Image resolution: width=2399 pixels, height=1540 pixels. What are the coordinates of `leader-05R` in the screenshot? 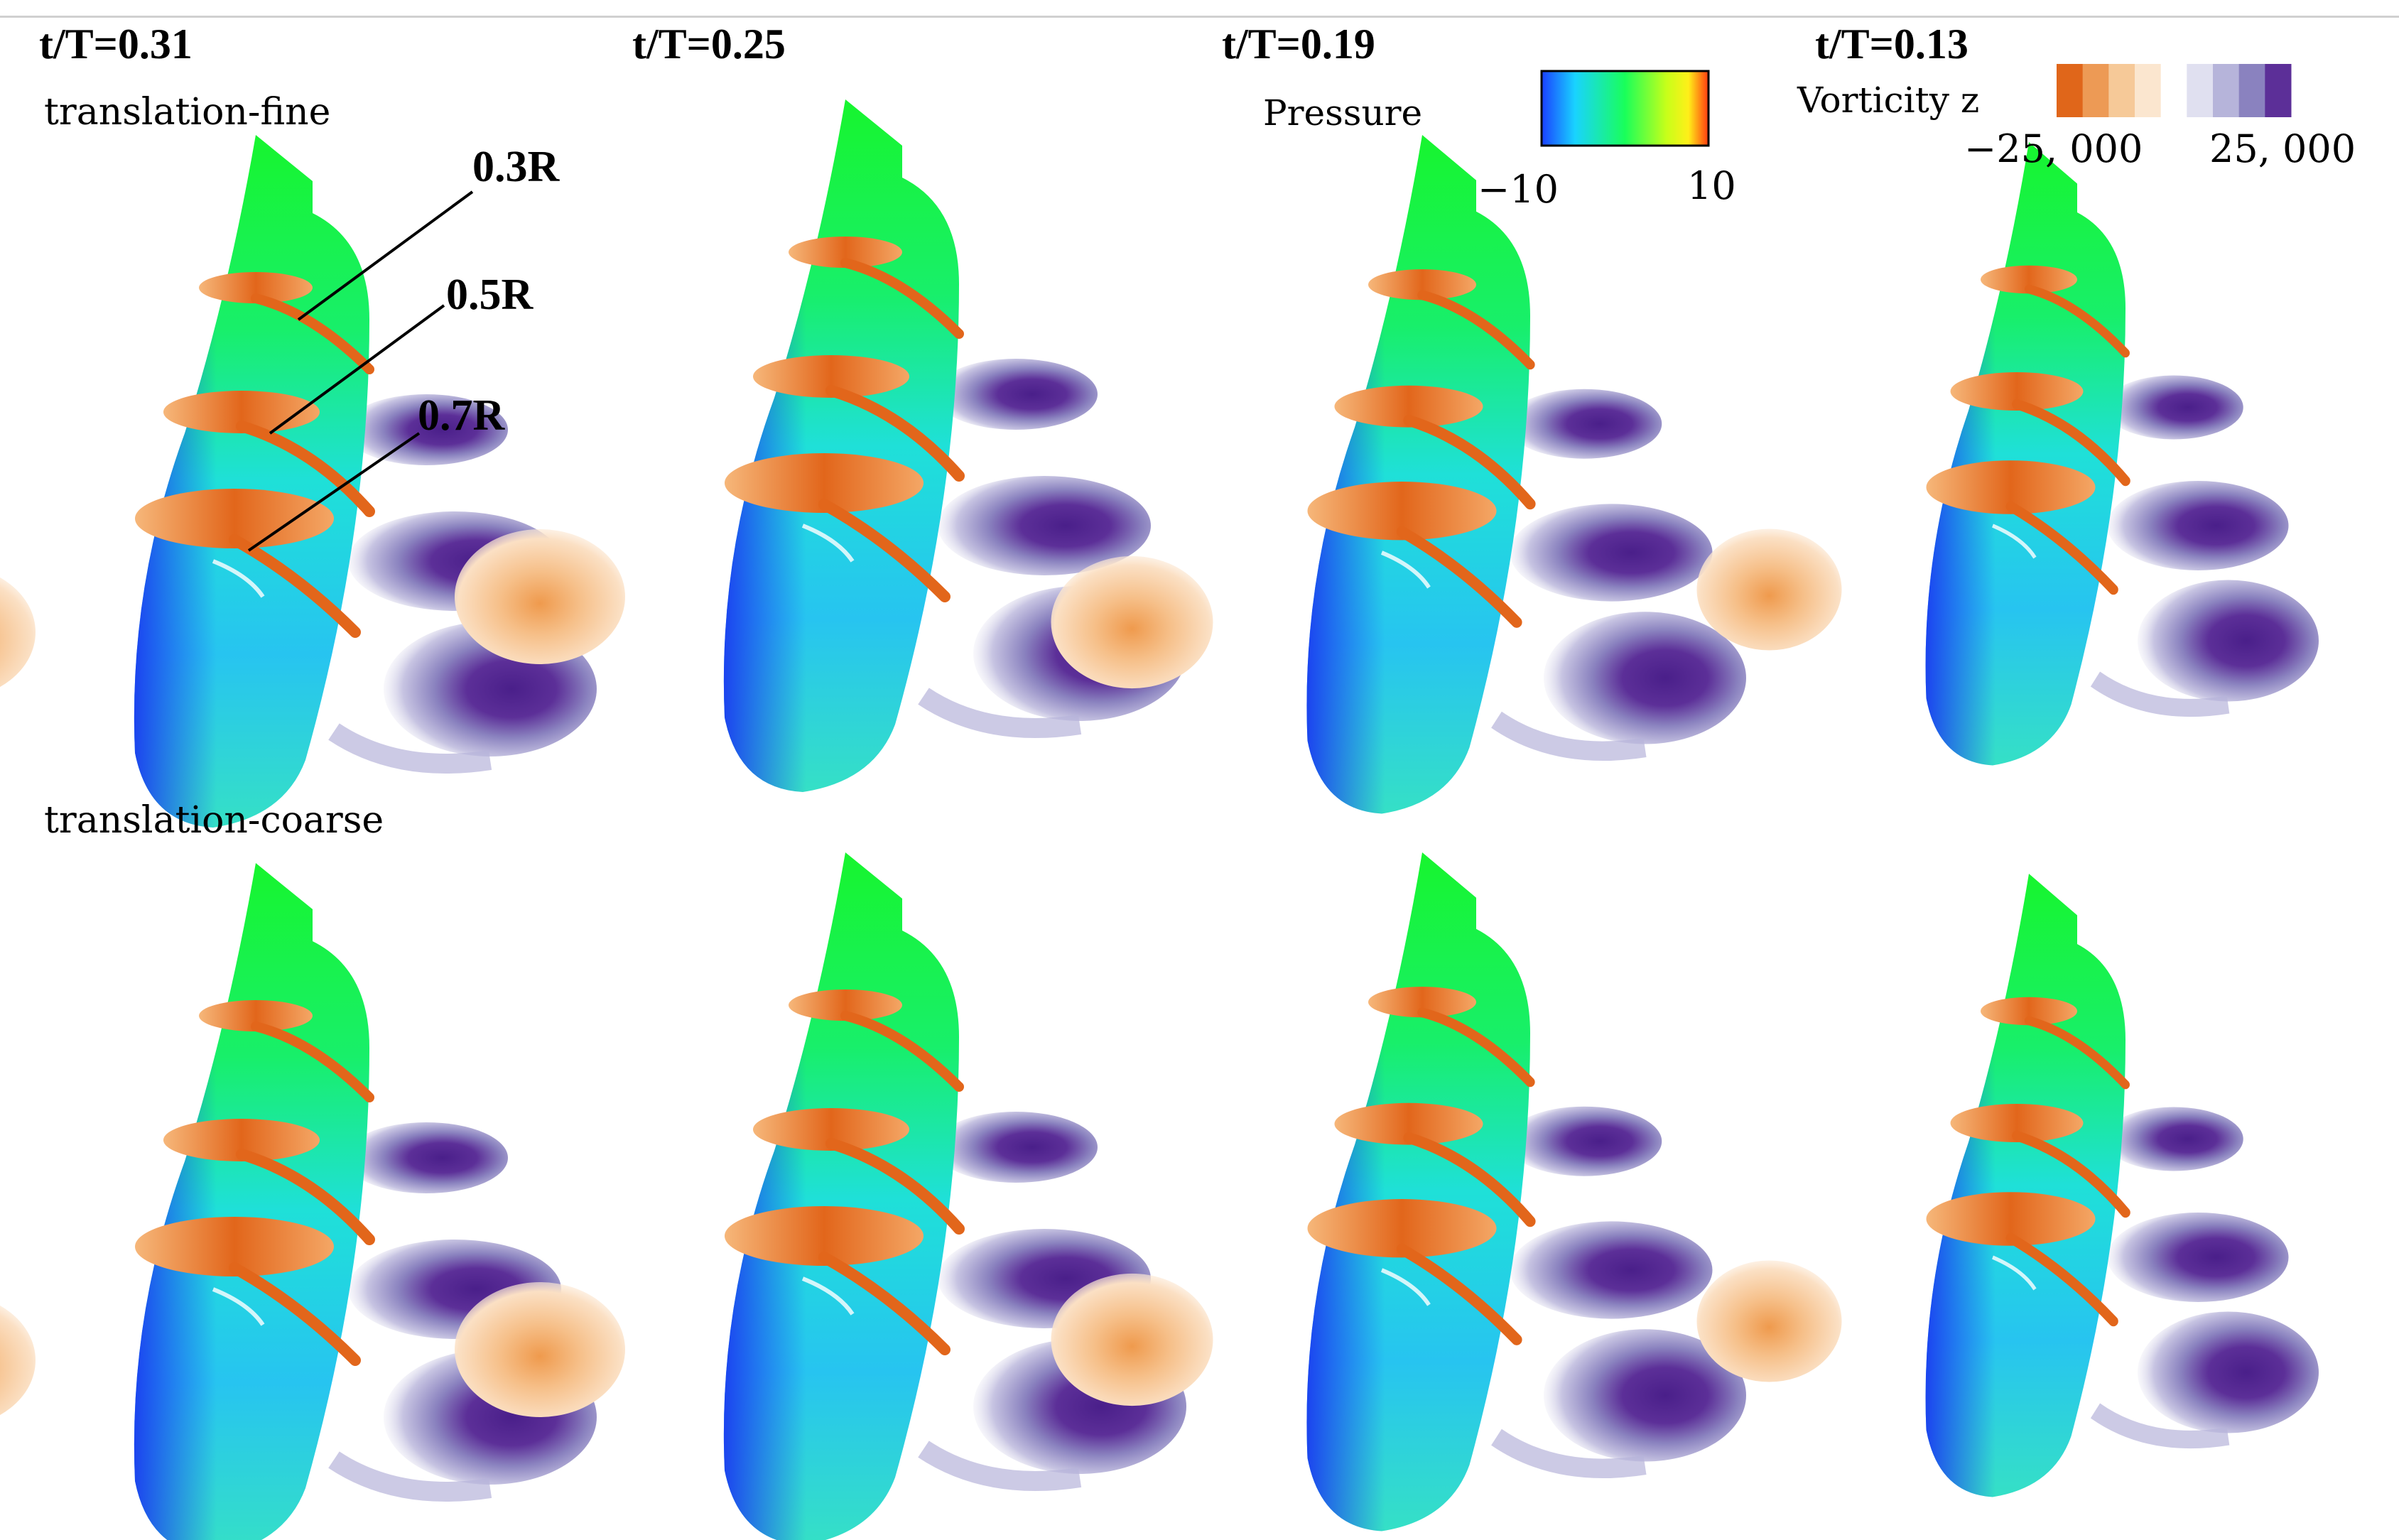 It's located at (357, 370).